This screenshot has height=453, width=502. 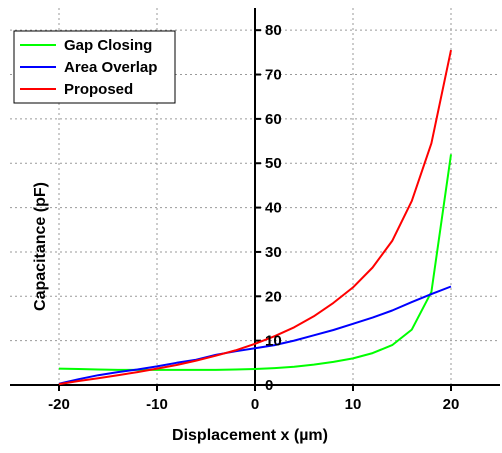 I want to click on legend-label-proposed: Proposed, so click(x=98, y=89).